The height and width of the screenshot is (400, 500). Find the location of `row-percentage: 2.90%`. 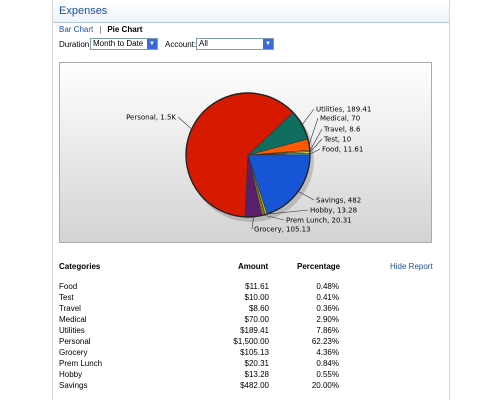

row-percentage: 2.90% is located at coordinates (327, 319).